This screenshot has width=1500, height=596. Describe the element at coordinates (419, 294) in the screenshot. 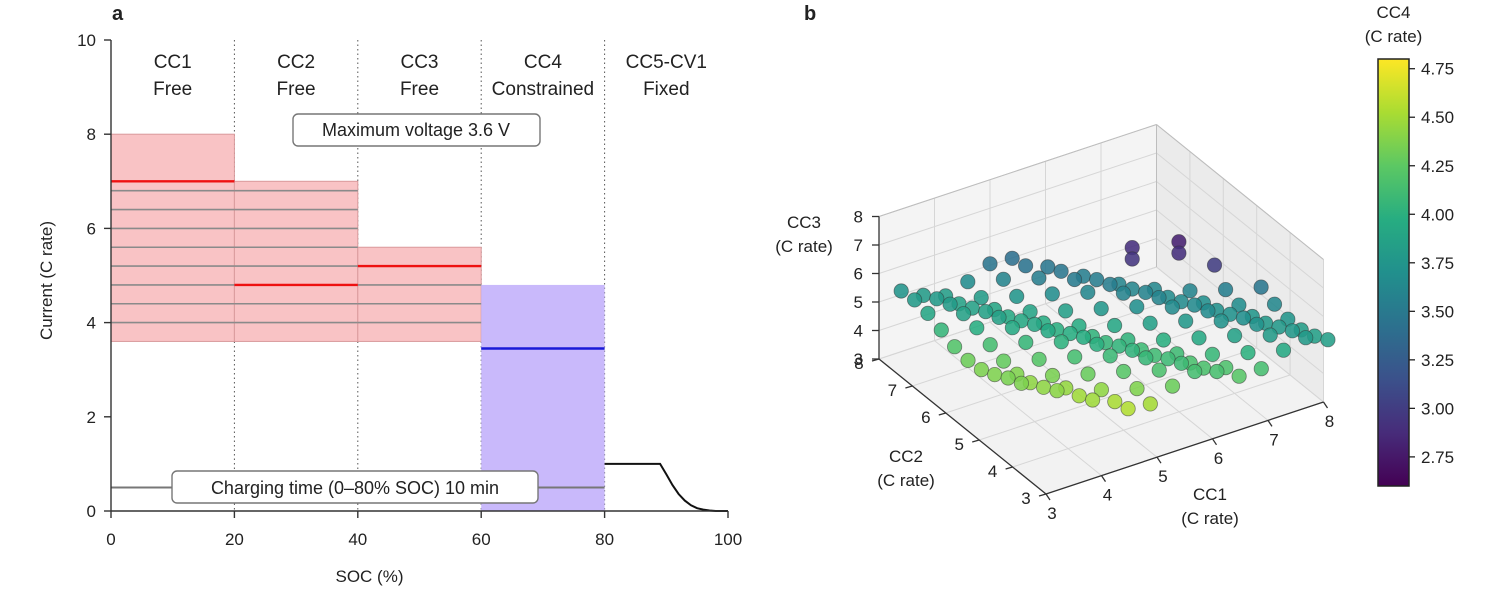

I see `current-band-cc3` at that location.